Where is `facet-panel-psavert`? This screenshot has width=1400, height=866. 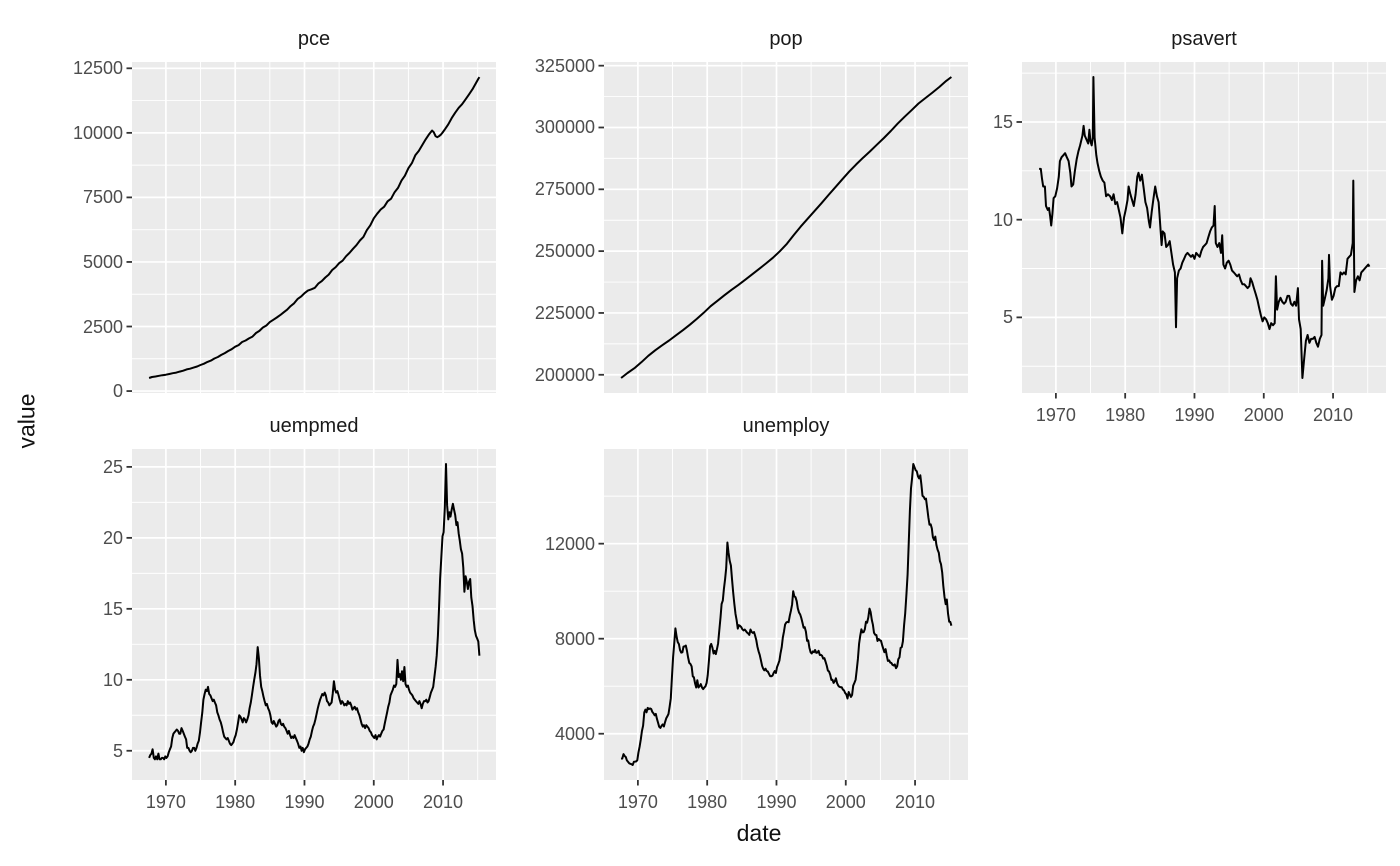
facet-panel-psavert is located at coordinates (1201, 230).